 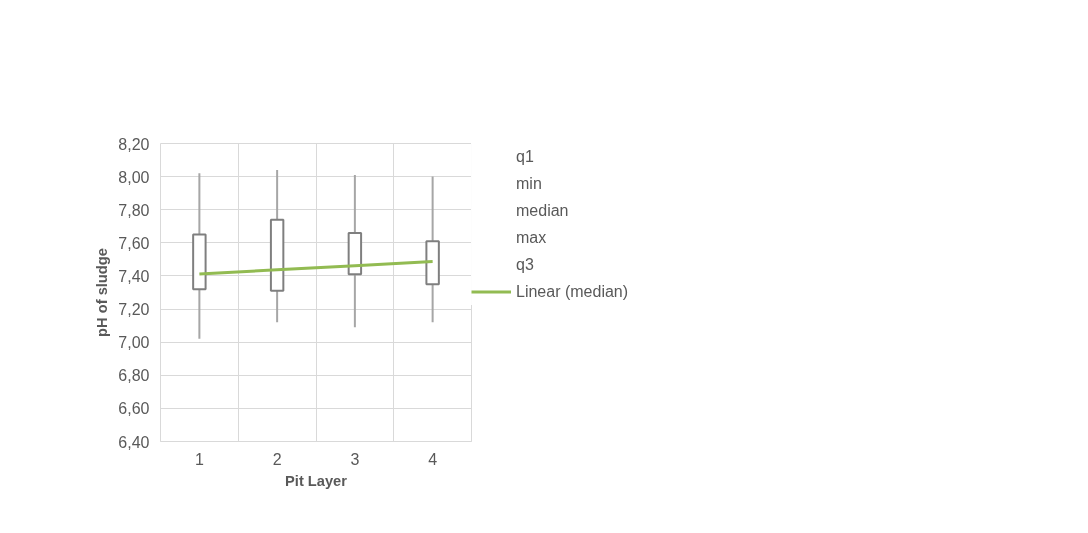 I want to click on y-tick-label: 7,60, so click(x=134, y=243).